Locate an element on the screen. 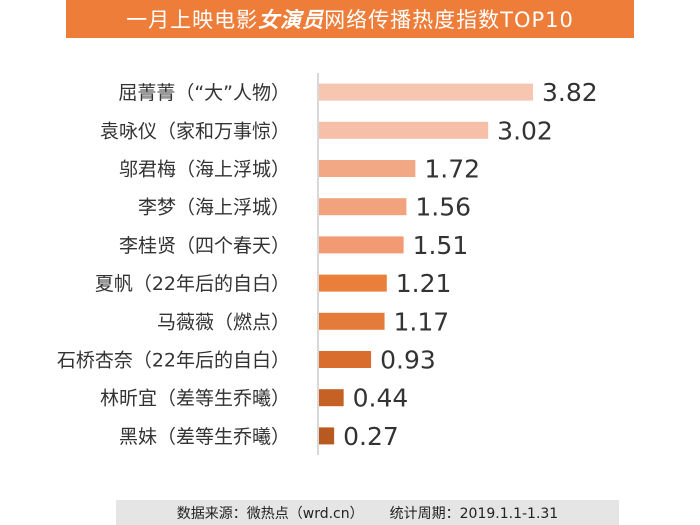 This screenshot has height=525, width=700. value-label: 0.27 is located at coordinates (371, 436).